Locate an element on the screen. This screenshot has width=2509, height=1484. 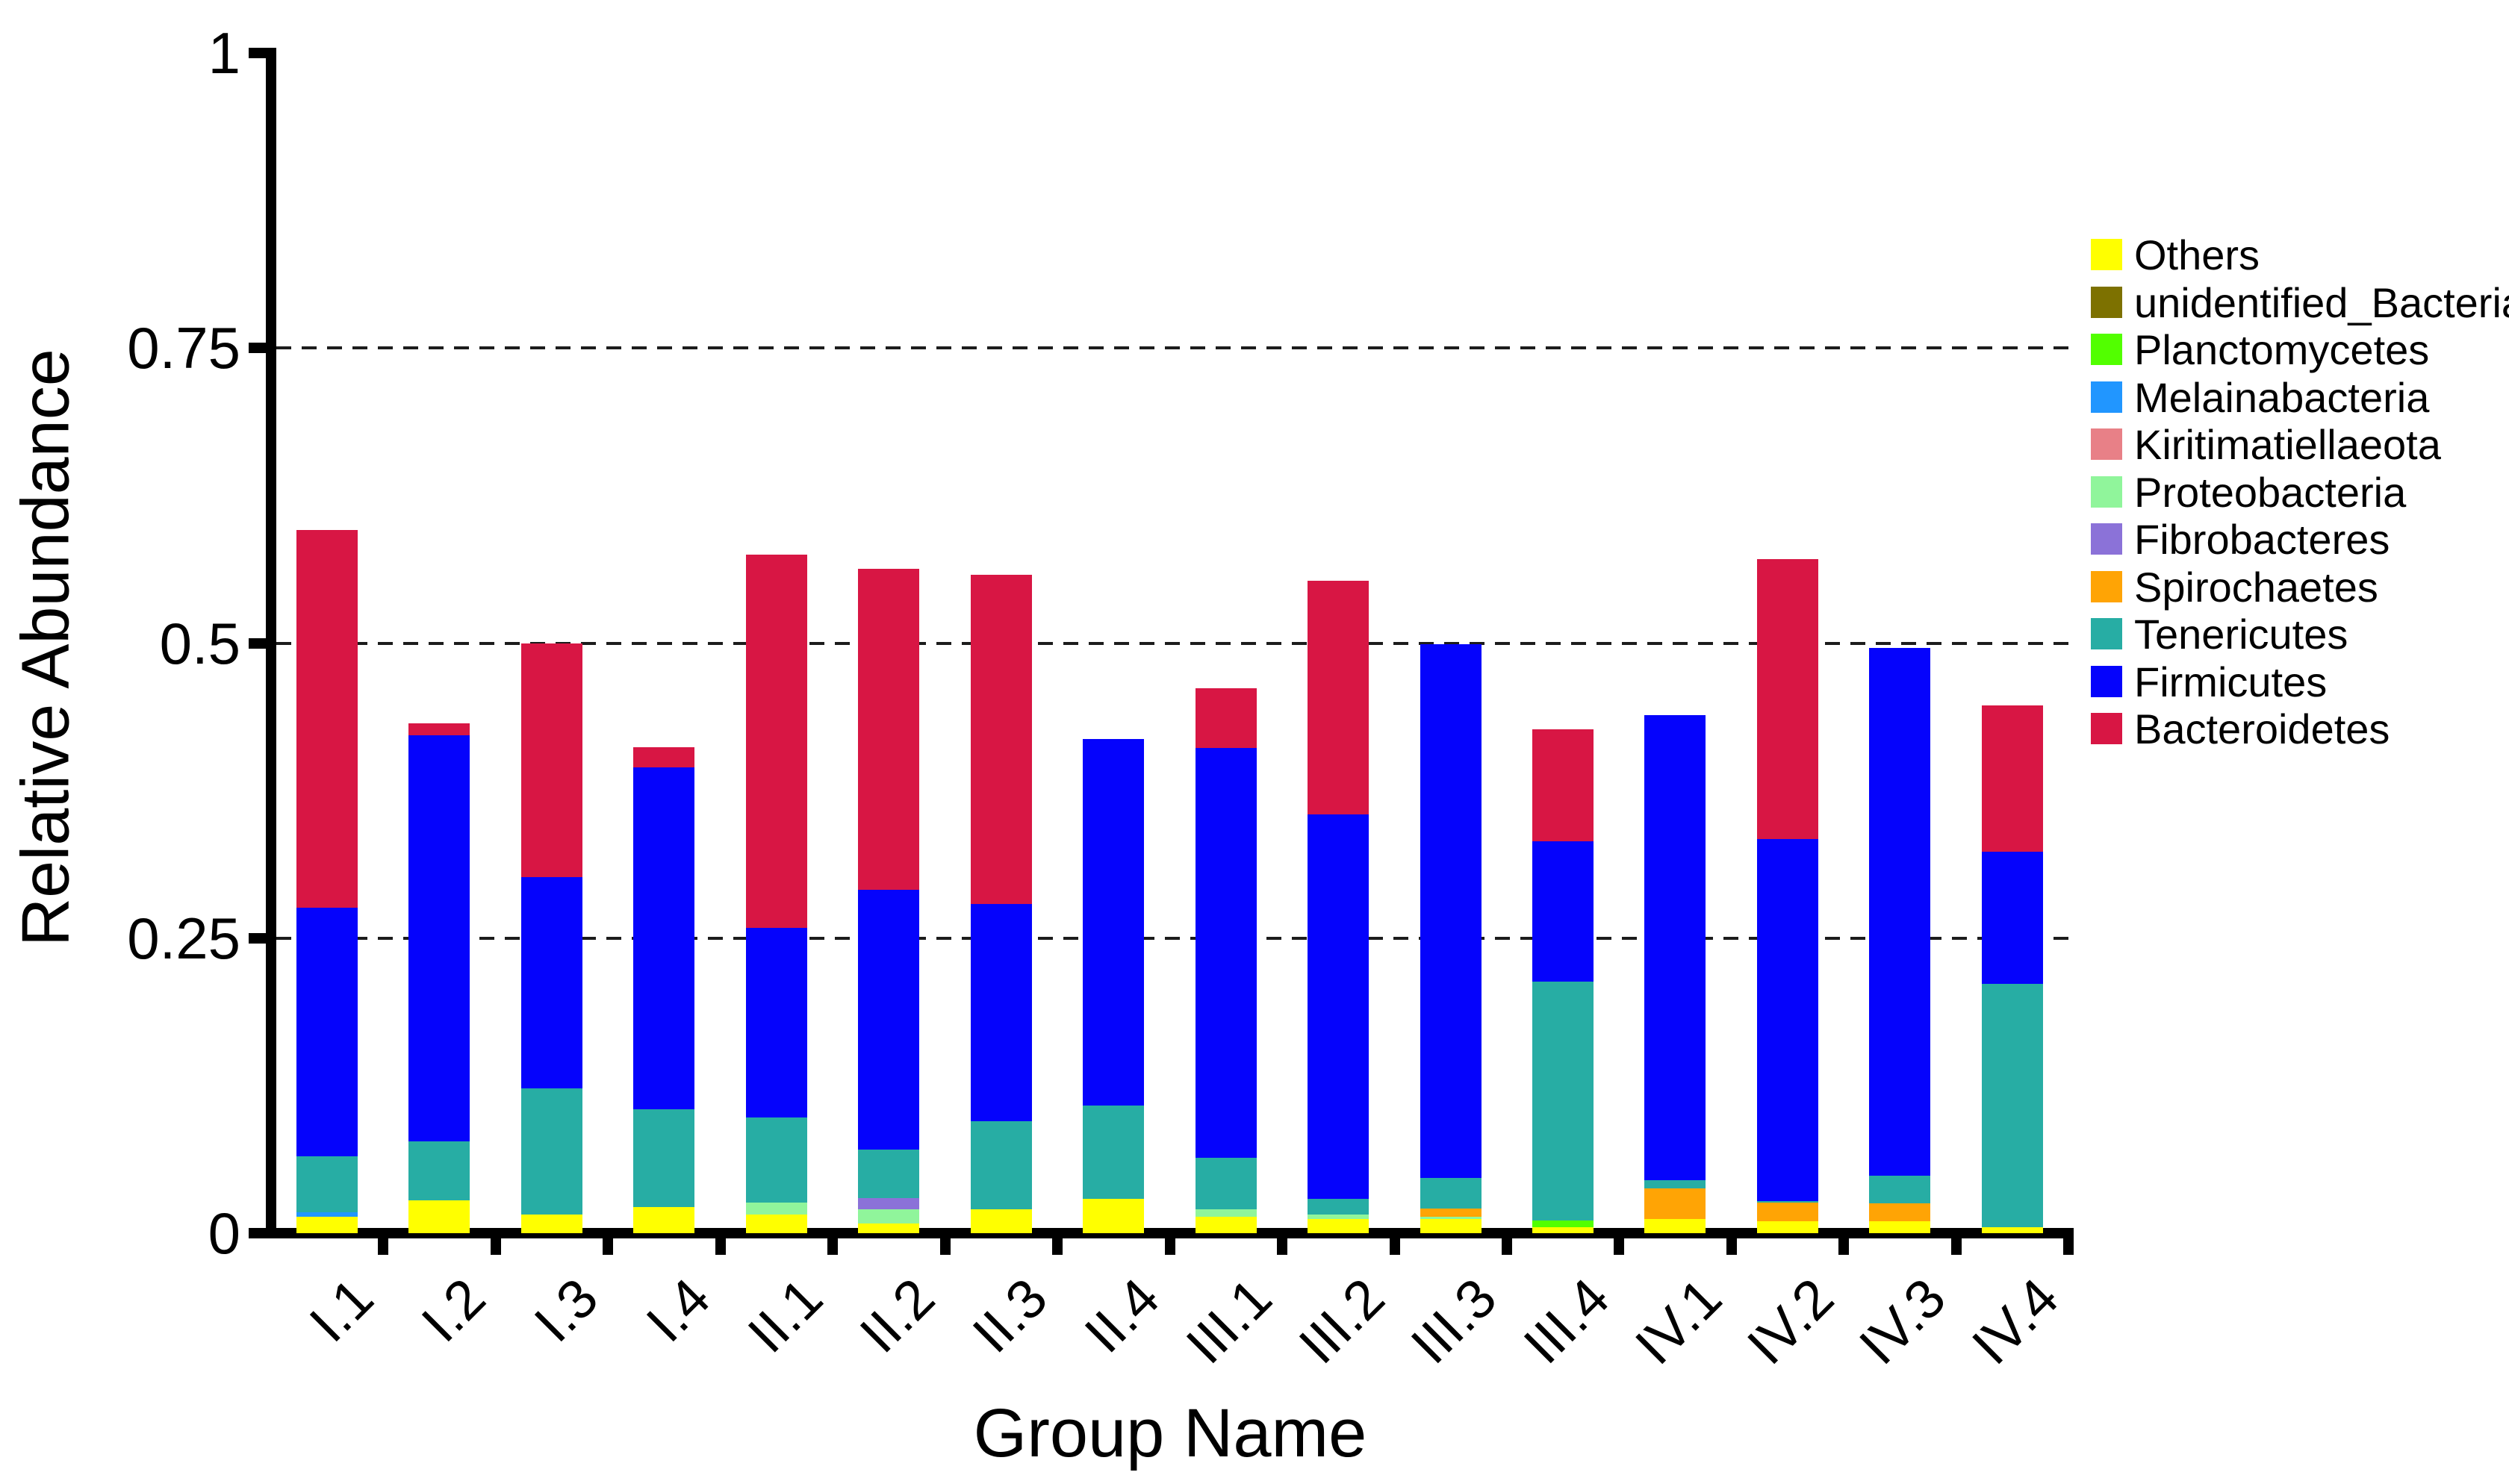
legend-swatch-proteobacteria is located at coordinates (2106, 492).